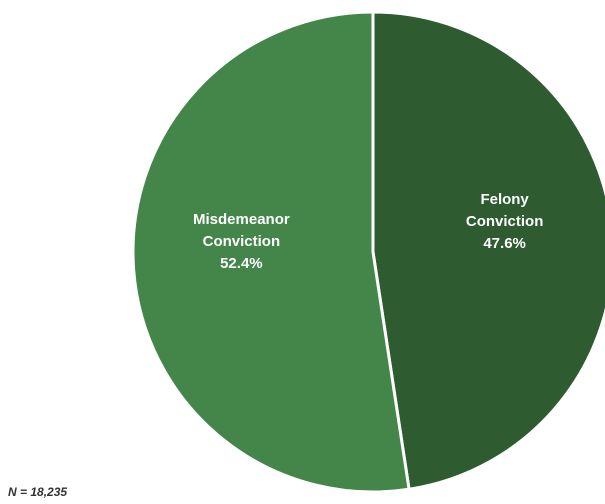 The width and height of the screenshot is (605, 504). What do you see at coordinates (505, 210) in the screenshot?
I see `slice-label: Felony Conviction` at bounding box center [505, 210].